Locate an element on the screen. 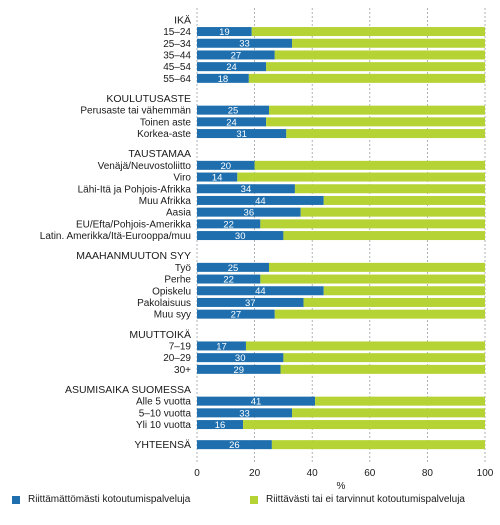  category-label: 20–29 is located at coordinates (177, 358).